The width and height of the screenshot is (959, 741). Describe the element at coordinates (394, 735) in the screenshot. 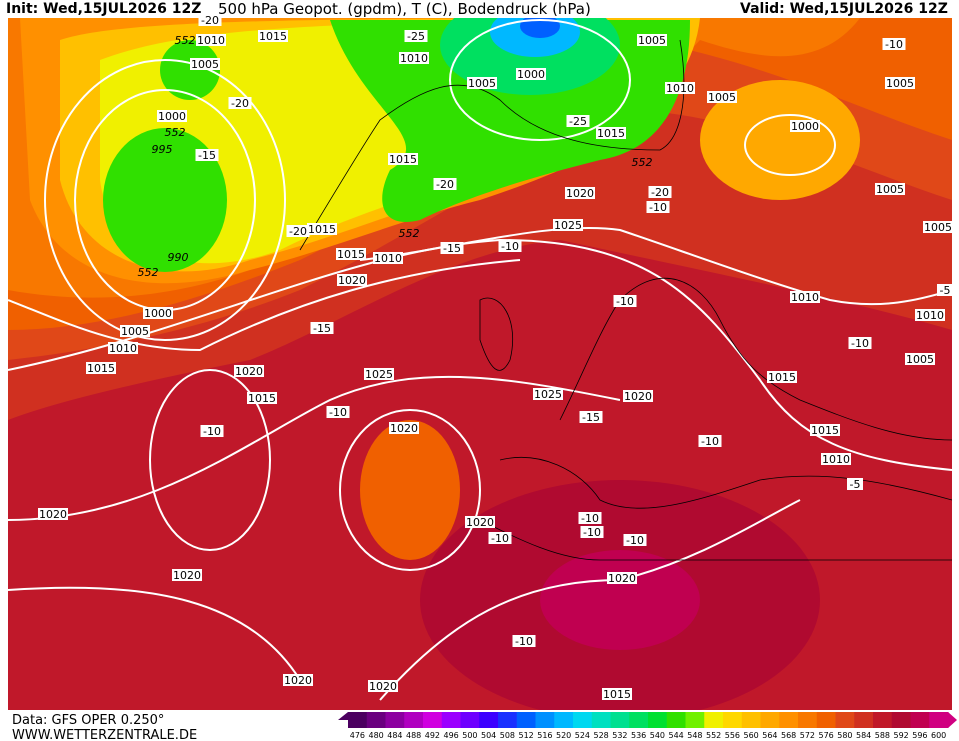

I see `colorbar-label: 484` at that location.